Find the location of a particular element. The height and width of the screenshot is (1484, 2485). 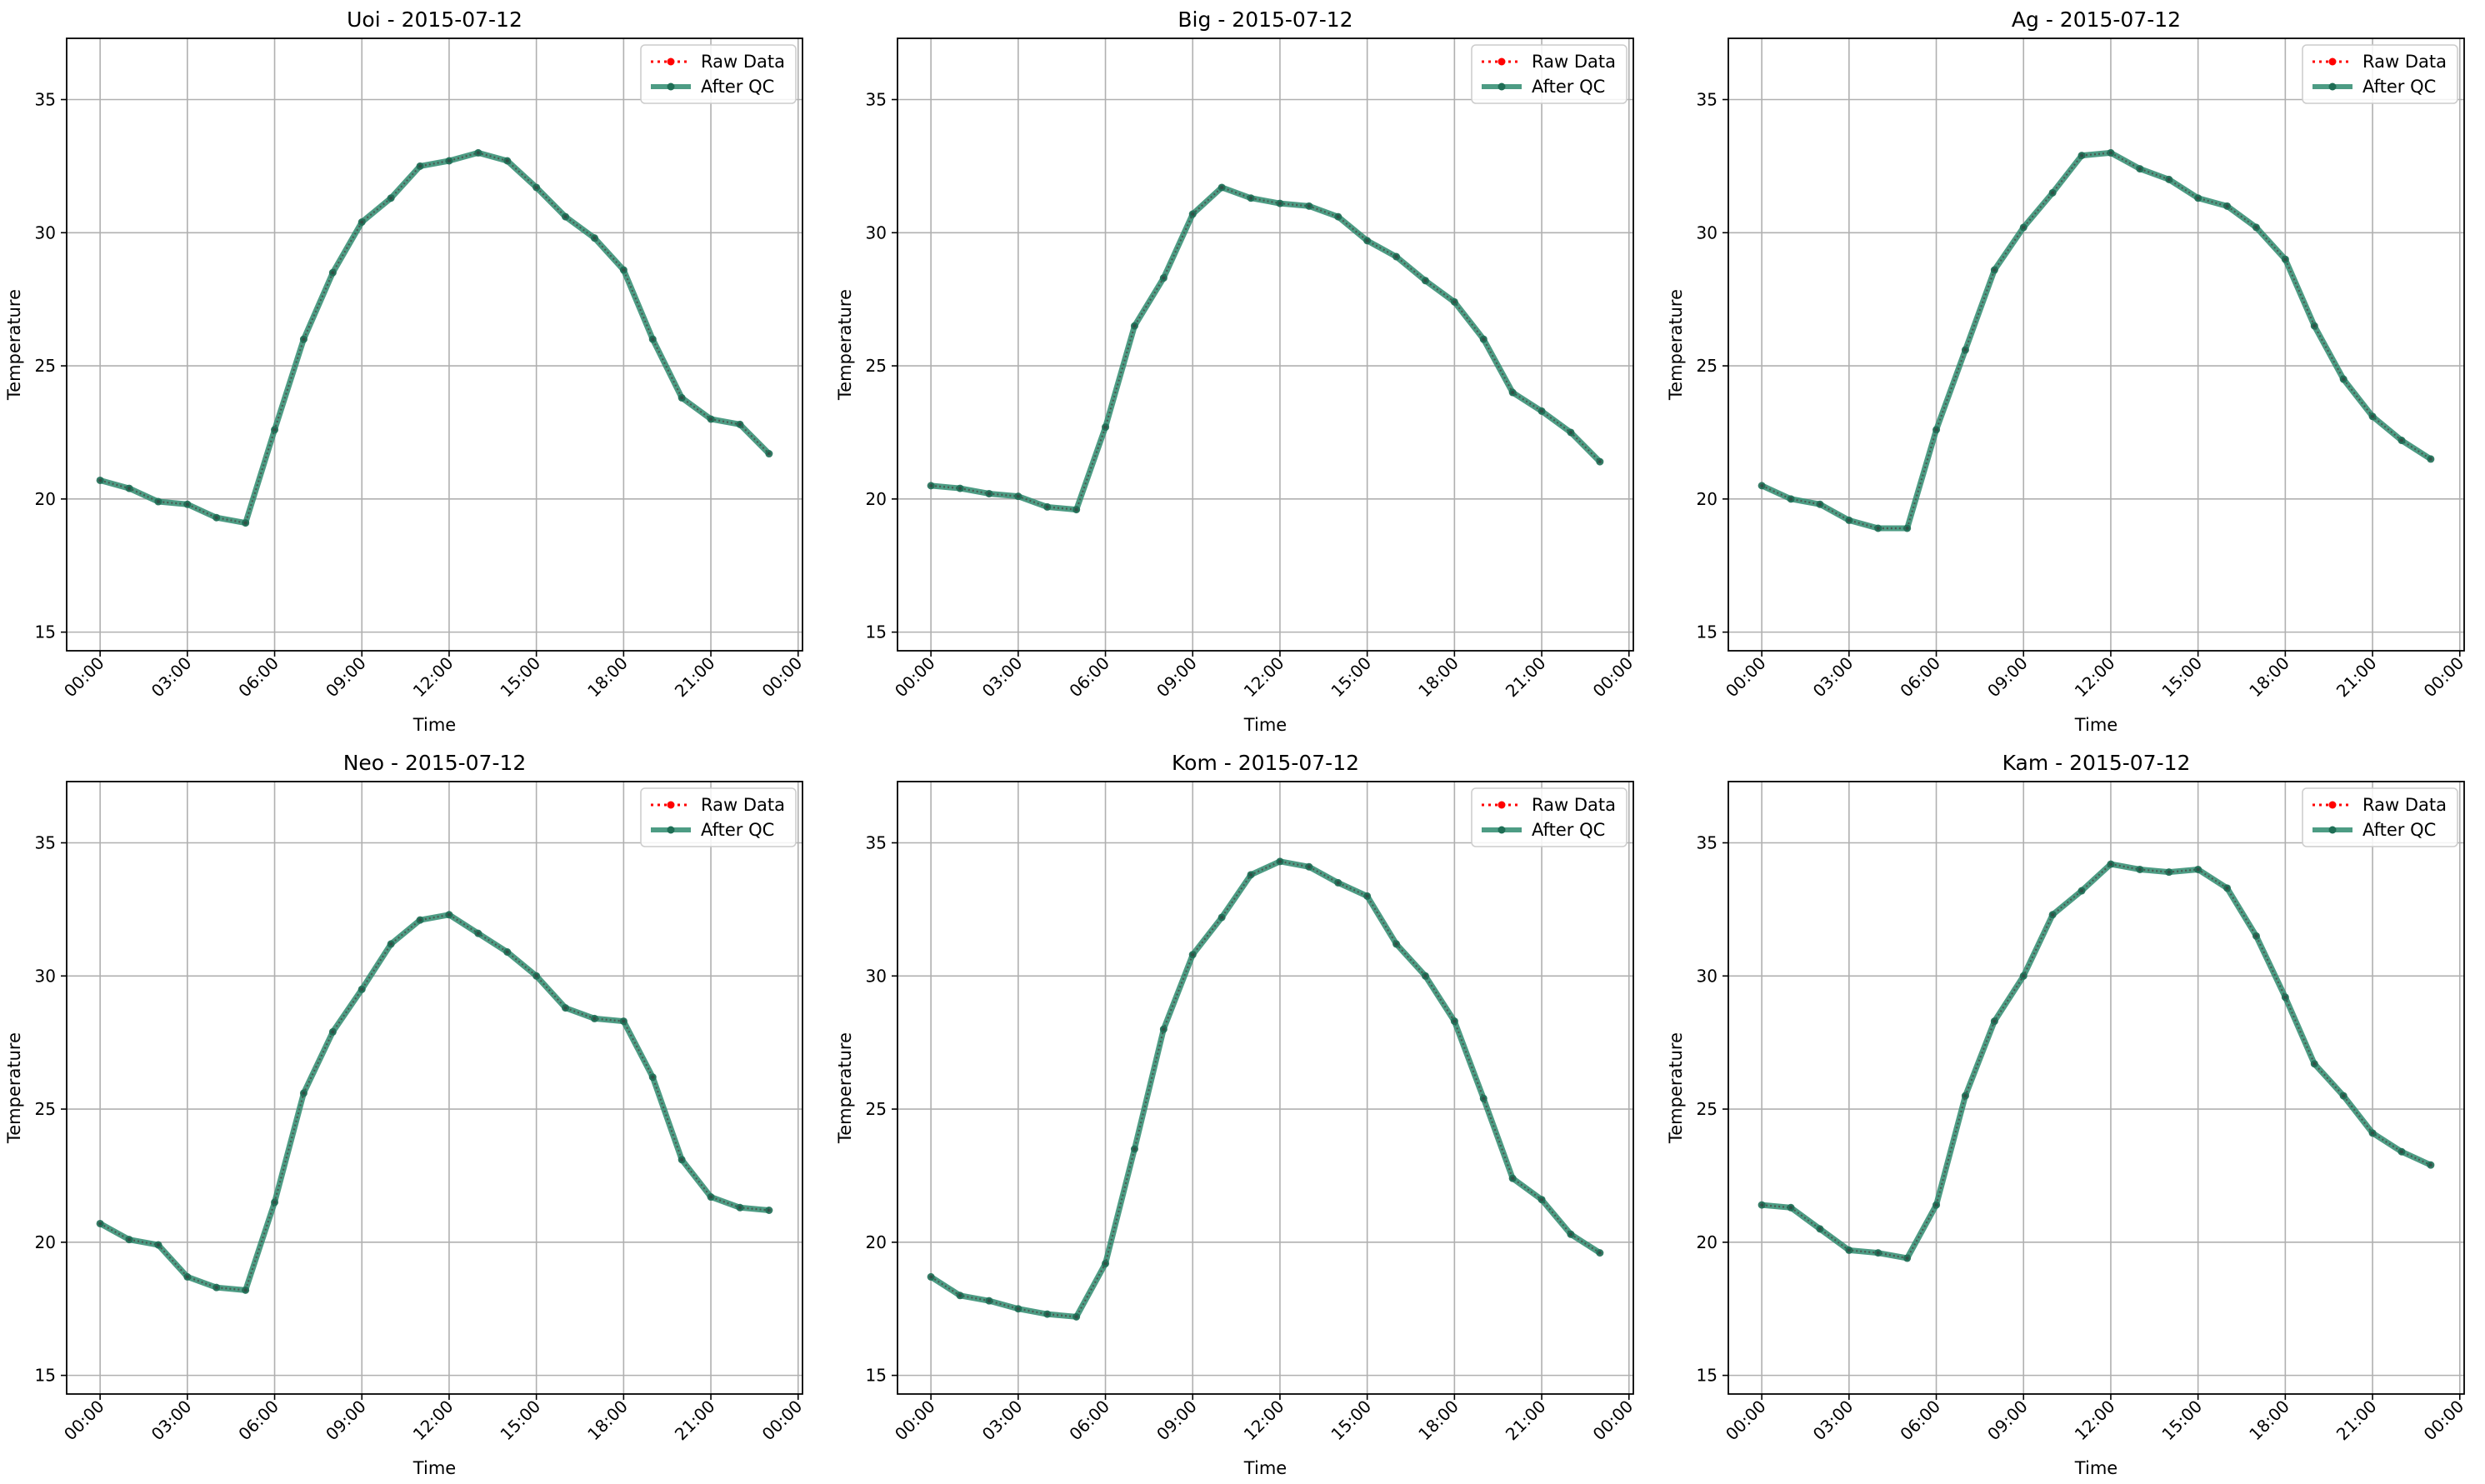

y-axis-label: Temperature is located at coordinates (845, 345).